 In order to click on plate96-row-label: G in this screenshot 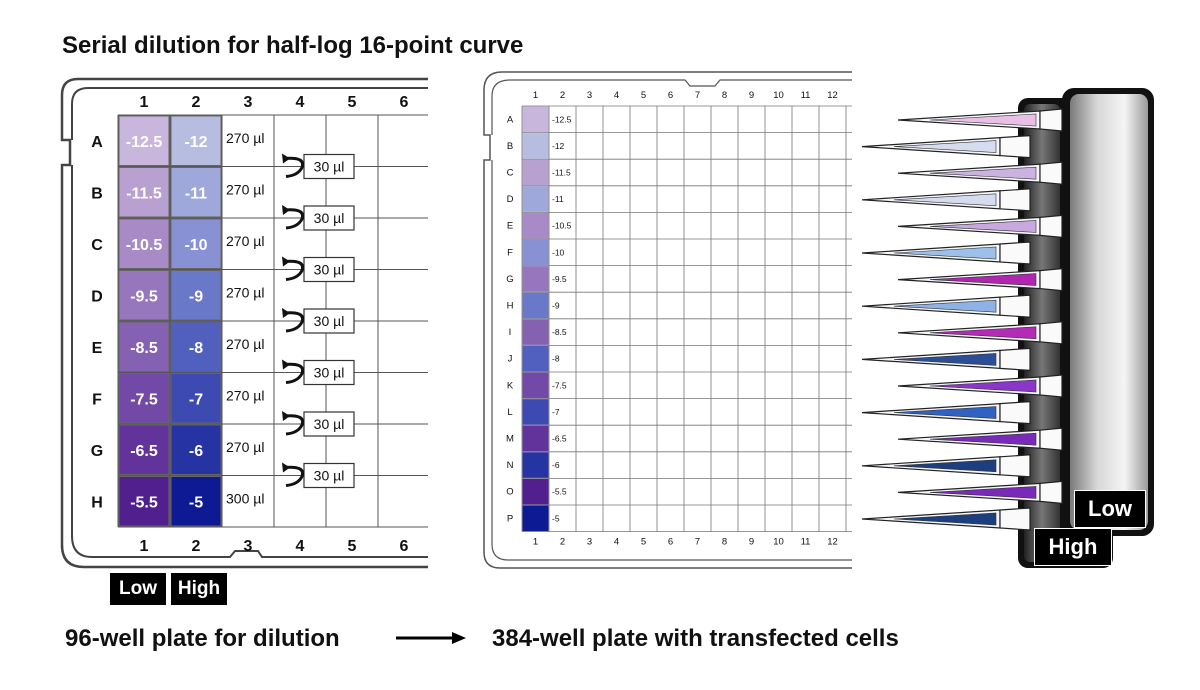, I will do `click(97, 451)`.